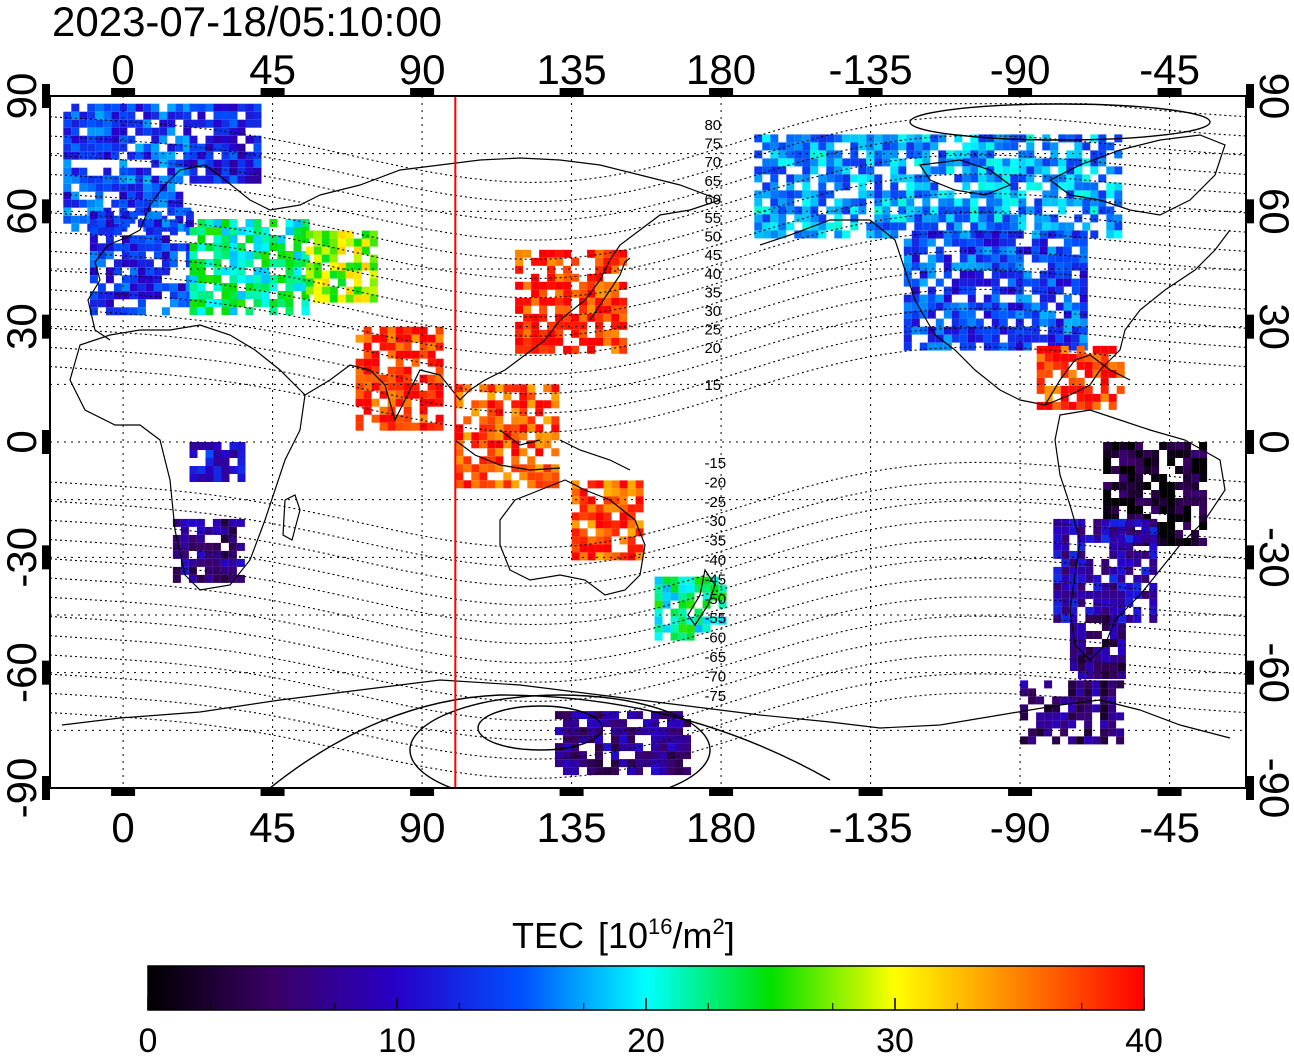  What do you see at coordinates (715, 482) in the screenshot?
I see `contour-label-south: -20` at bounding box center [715, 482].